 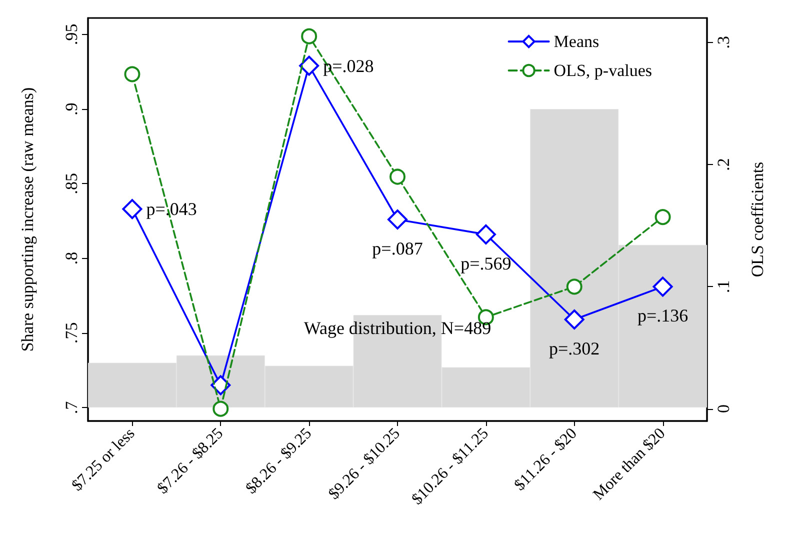 I want to click on y2-tick-label: .2, so click(x=723, y=164).